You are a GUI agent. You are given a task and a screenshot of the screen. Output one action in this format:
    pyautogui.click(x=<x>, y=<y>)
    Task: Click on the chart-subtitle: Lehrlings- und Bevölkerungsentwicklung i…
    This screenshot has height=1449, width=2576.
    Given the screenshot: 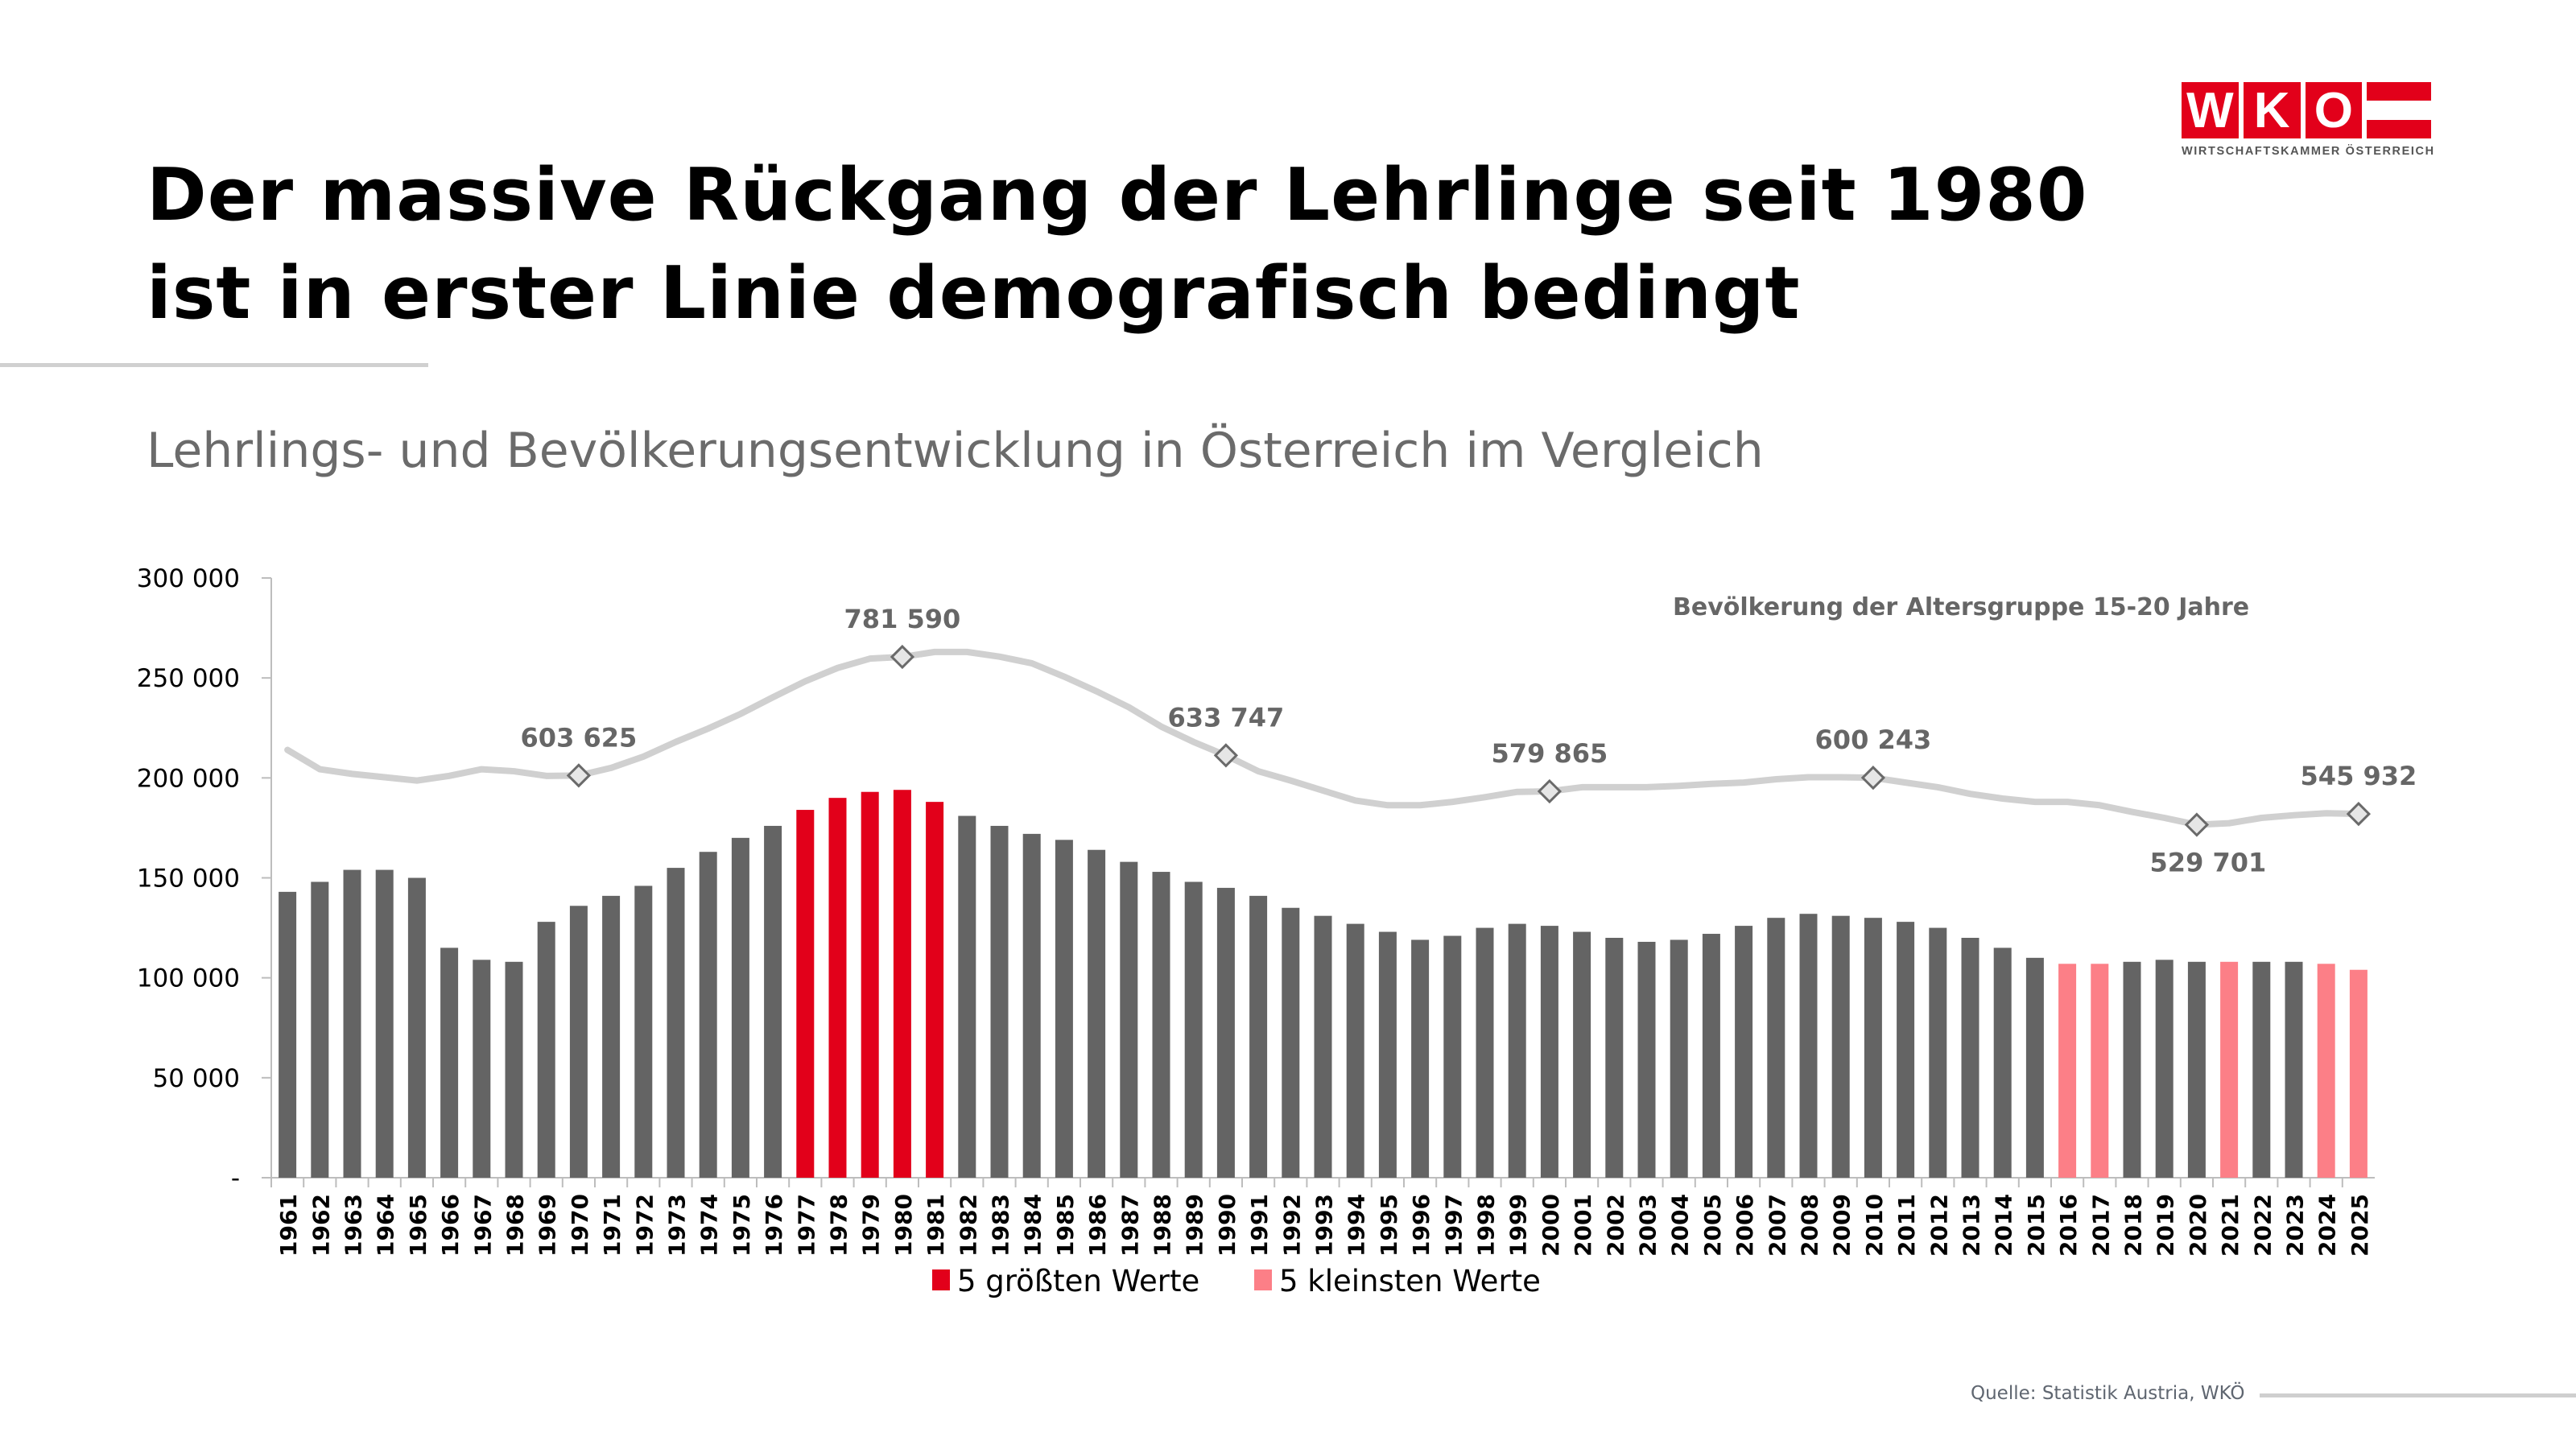 What is the action you would take?
    pyautogui.click(x=955, y=451)
    